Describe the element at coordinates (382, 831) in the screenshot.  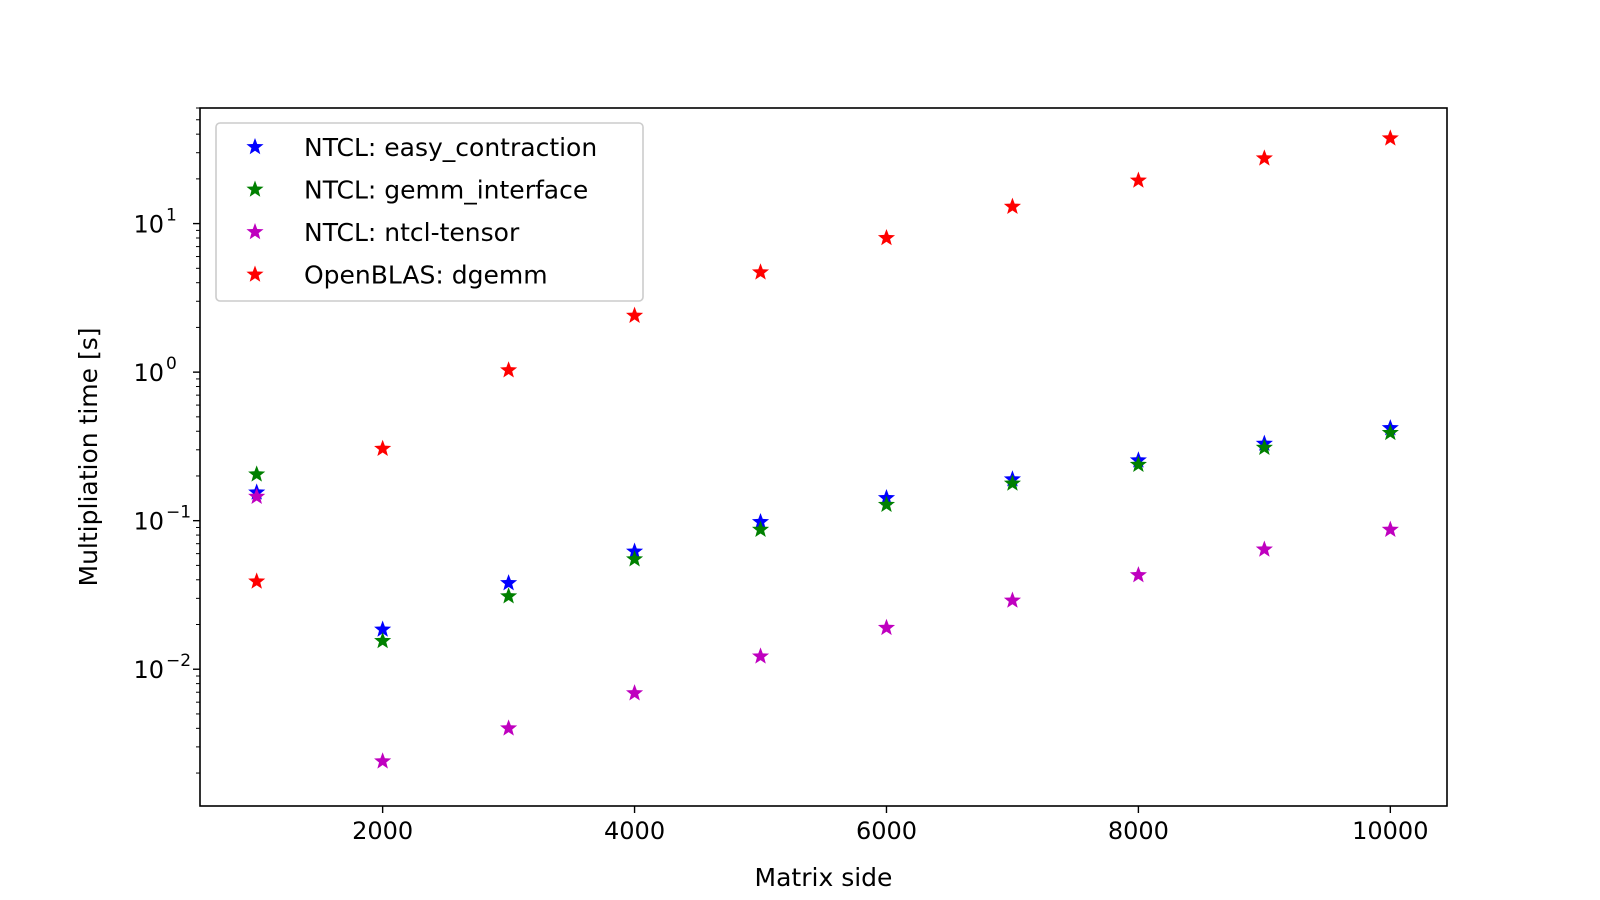
I see `x-tick-label: 2000` at that location.